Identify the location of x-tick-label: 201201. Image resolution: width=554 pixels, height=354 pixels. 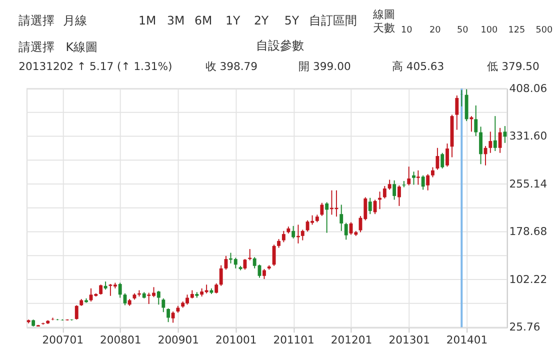
(351, 339).